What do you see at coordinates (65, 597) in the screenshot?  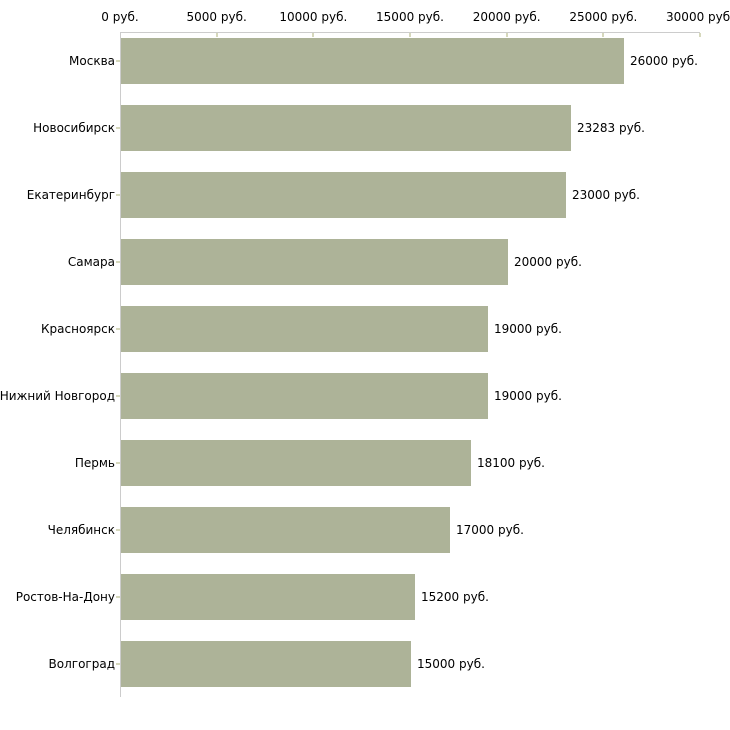 I see `category-label: Ростов-На-Дону` at bounding box center [65, 597].